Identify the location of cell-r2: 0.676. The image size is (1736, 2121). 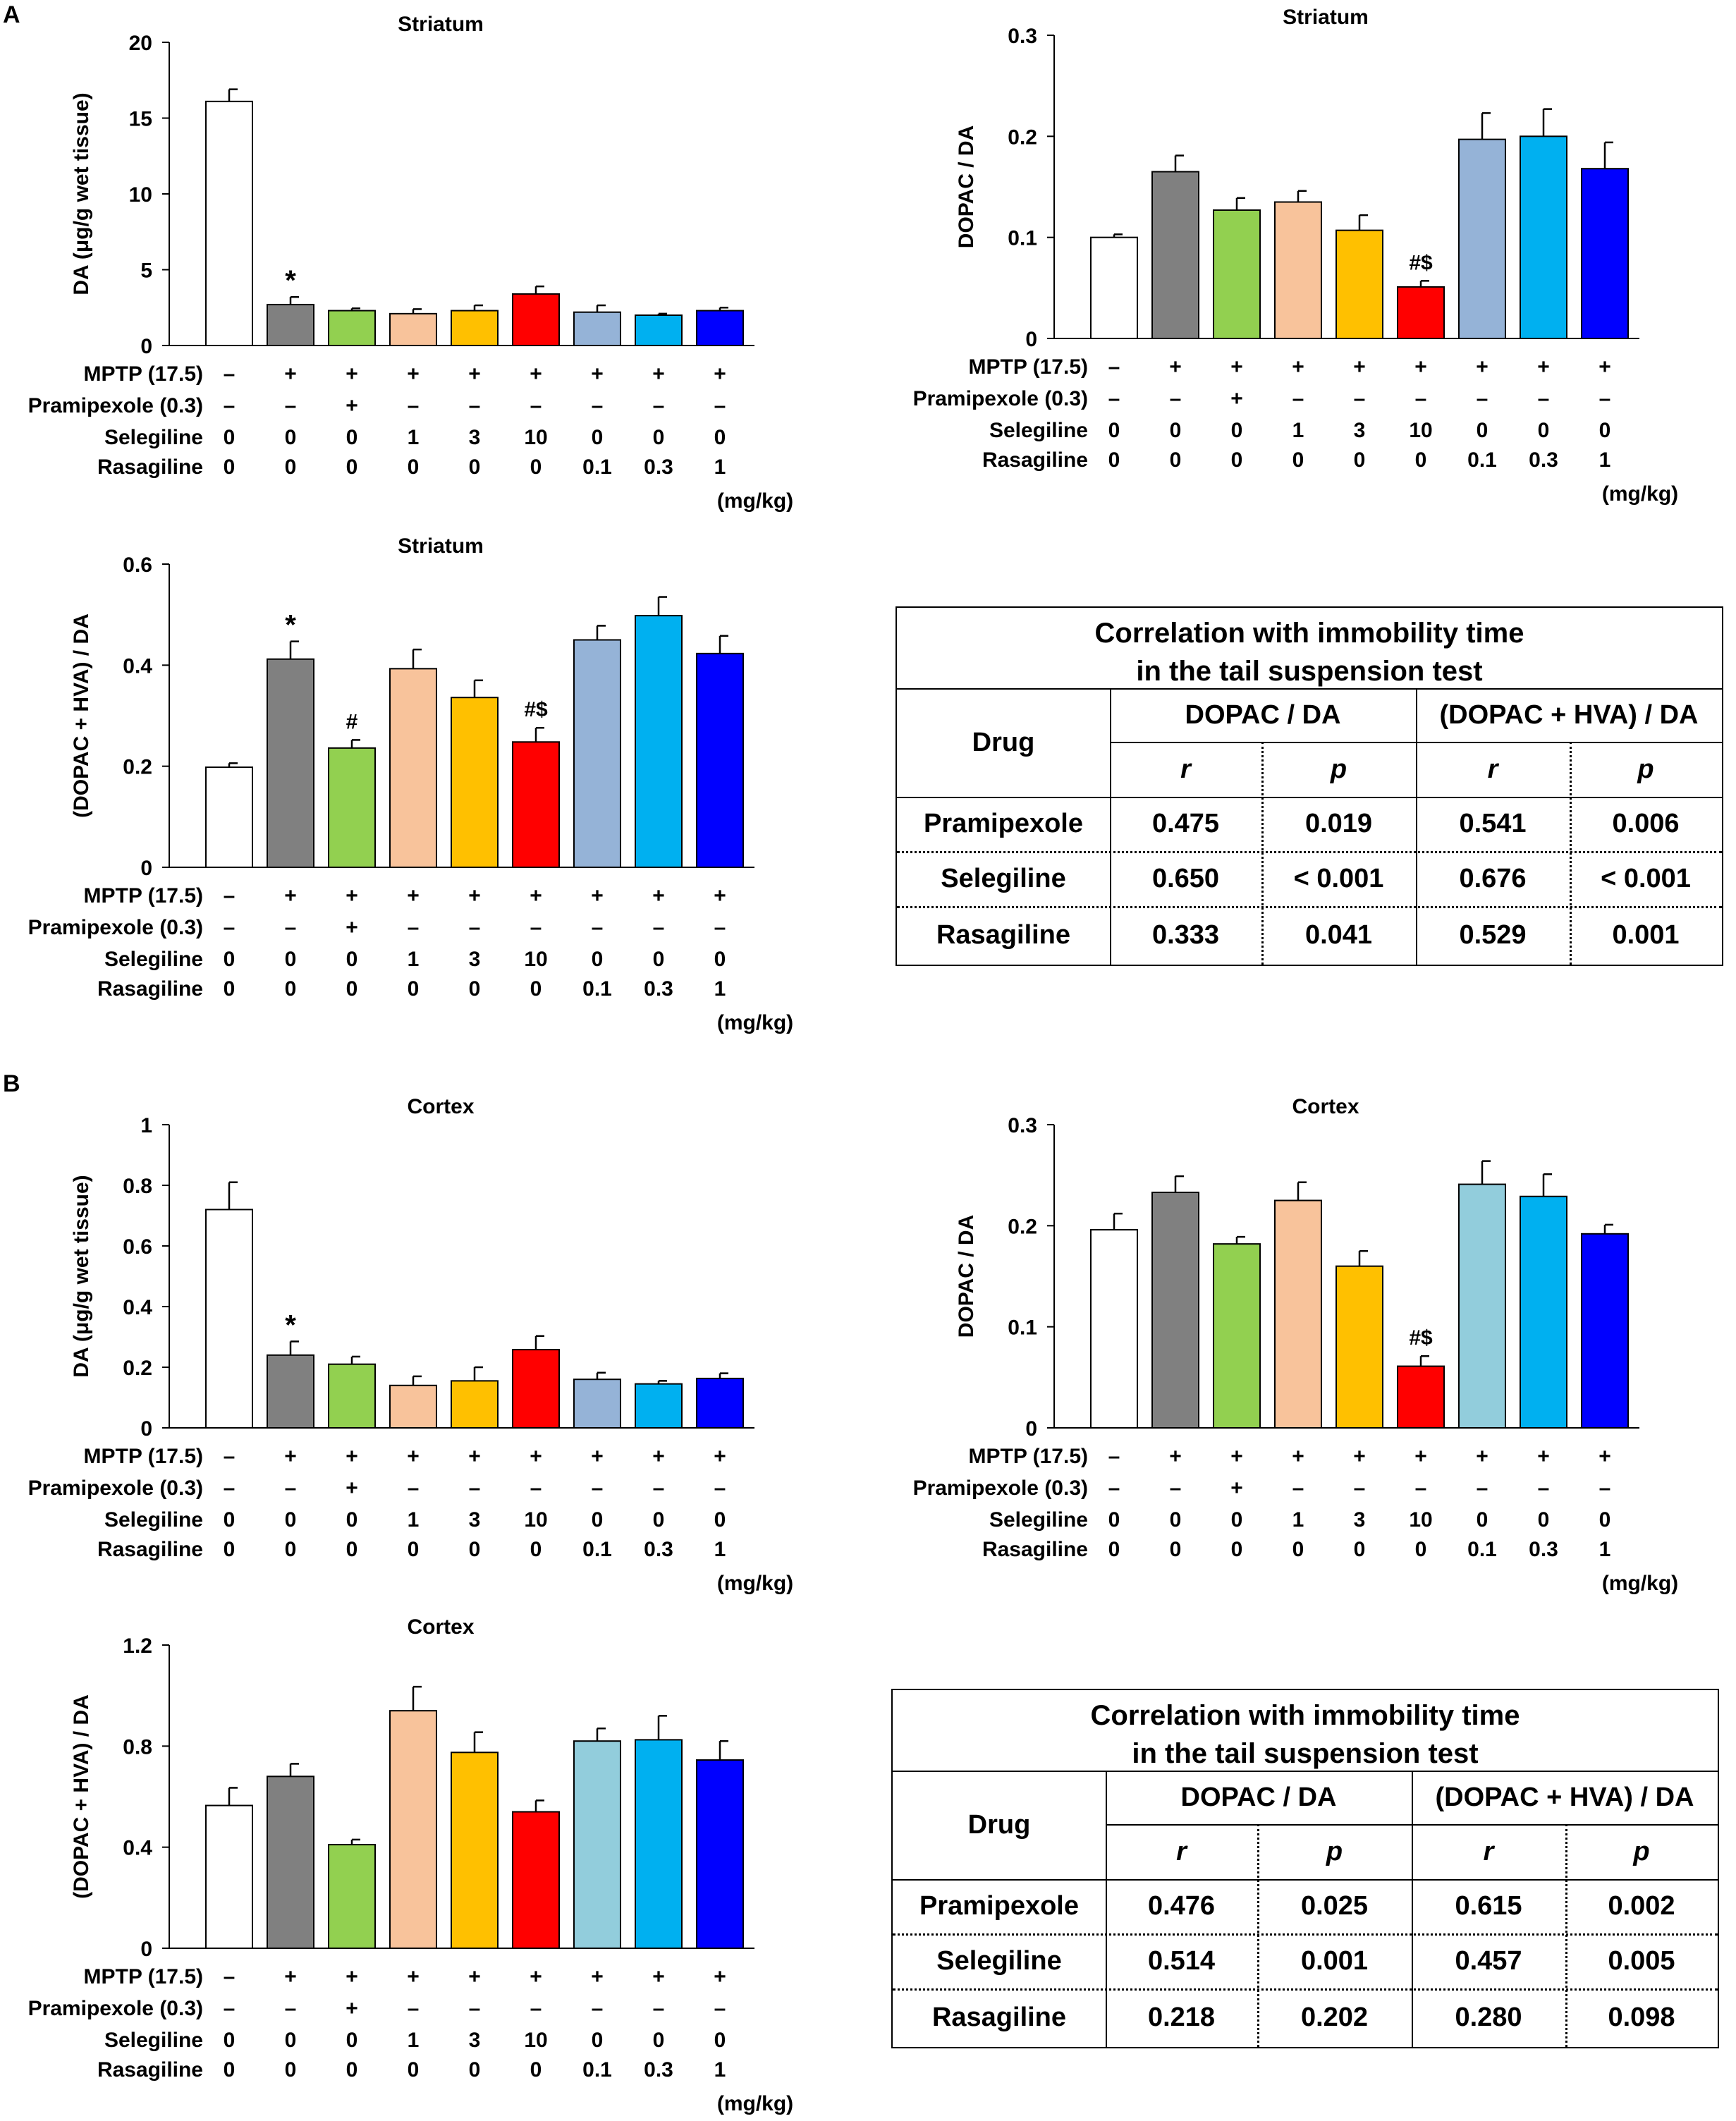
(1493, 878).